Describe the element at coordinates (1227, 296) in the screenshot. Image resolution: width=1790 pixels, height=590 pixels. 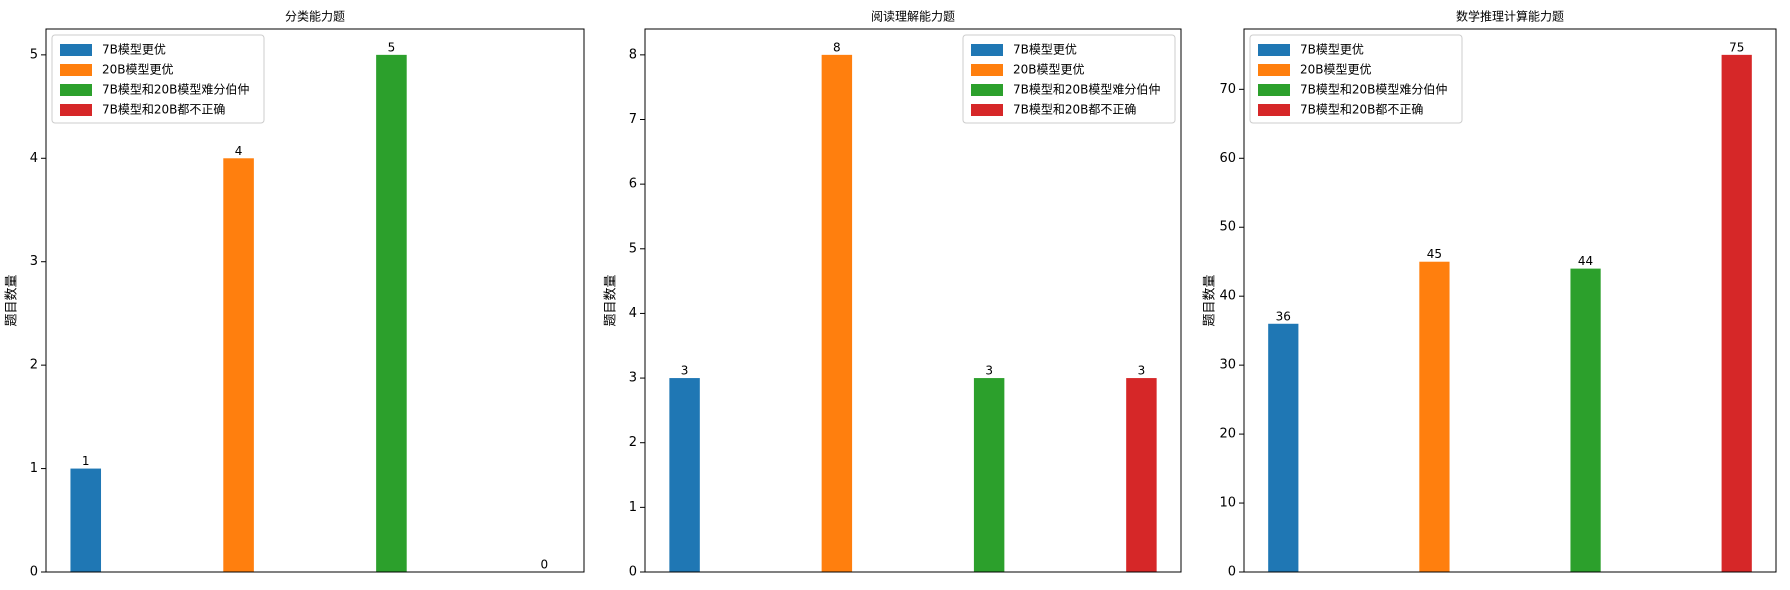
I see `y-tick-label: 40` at that location.